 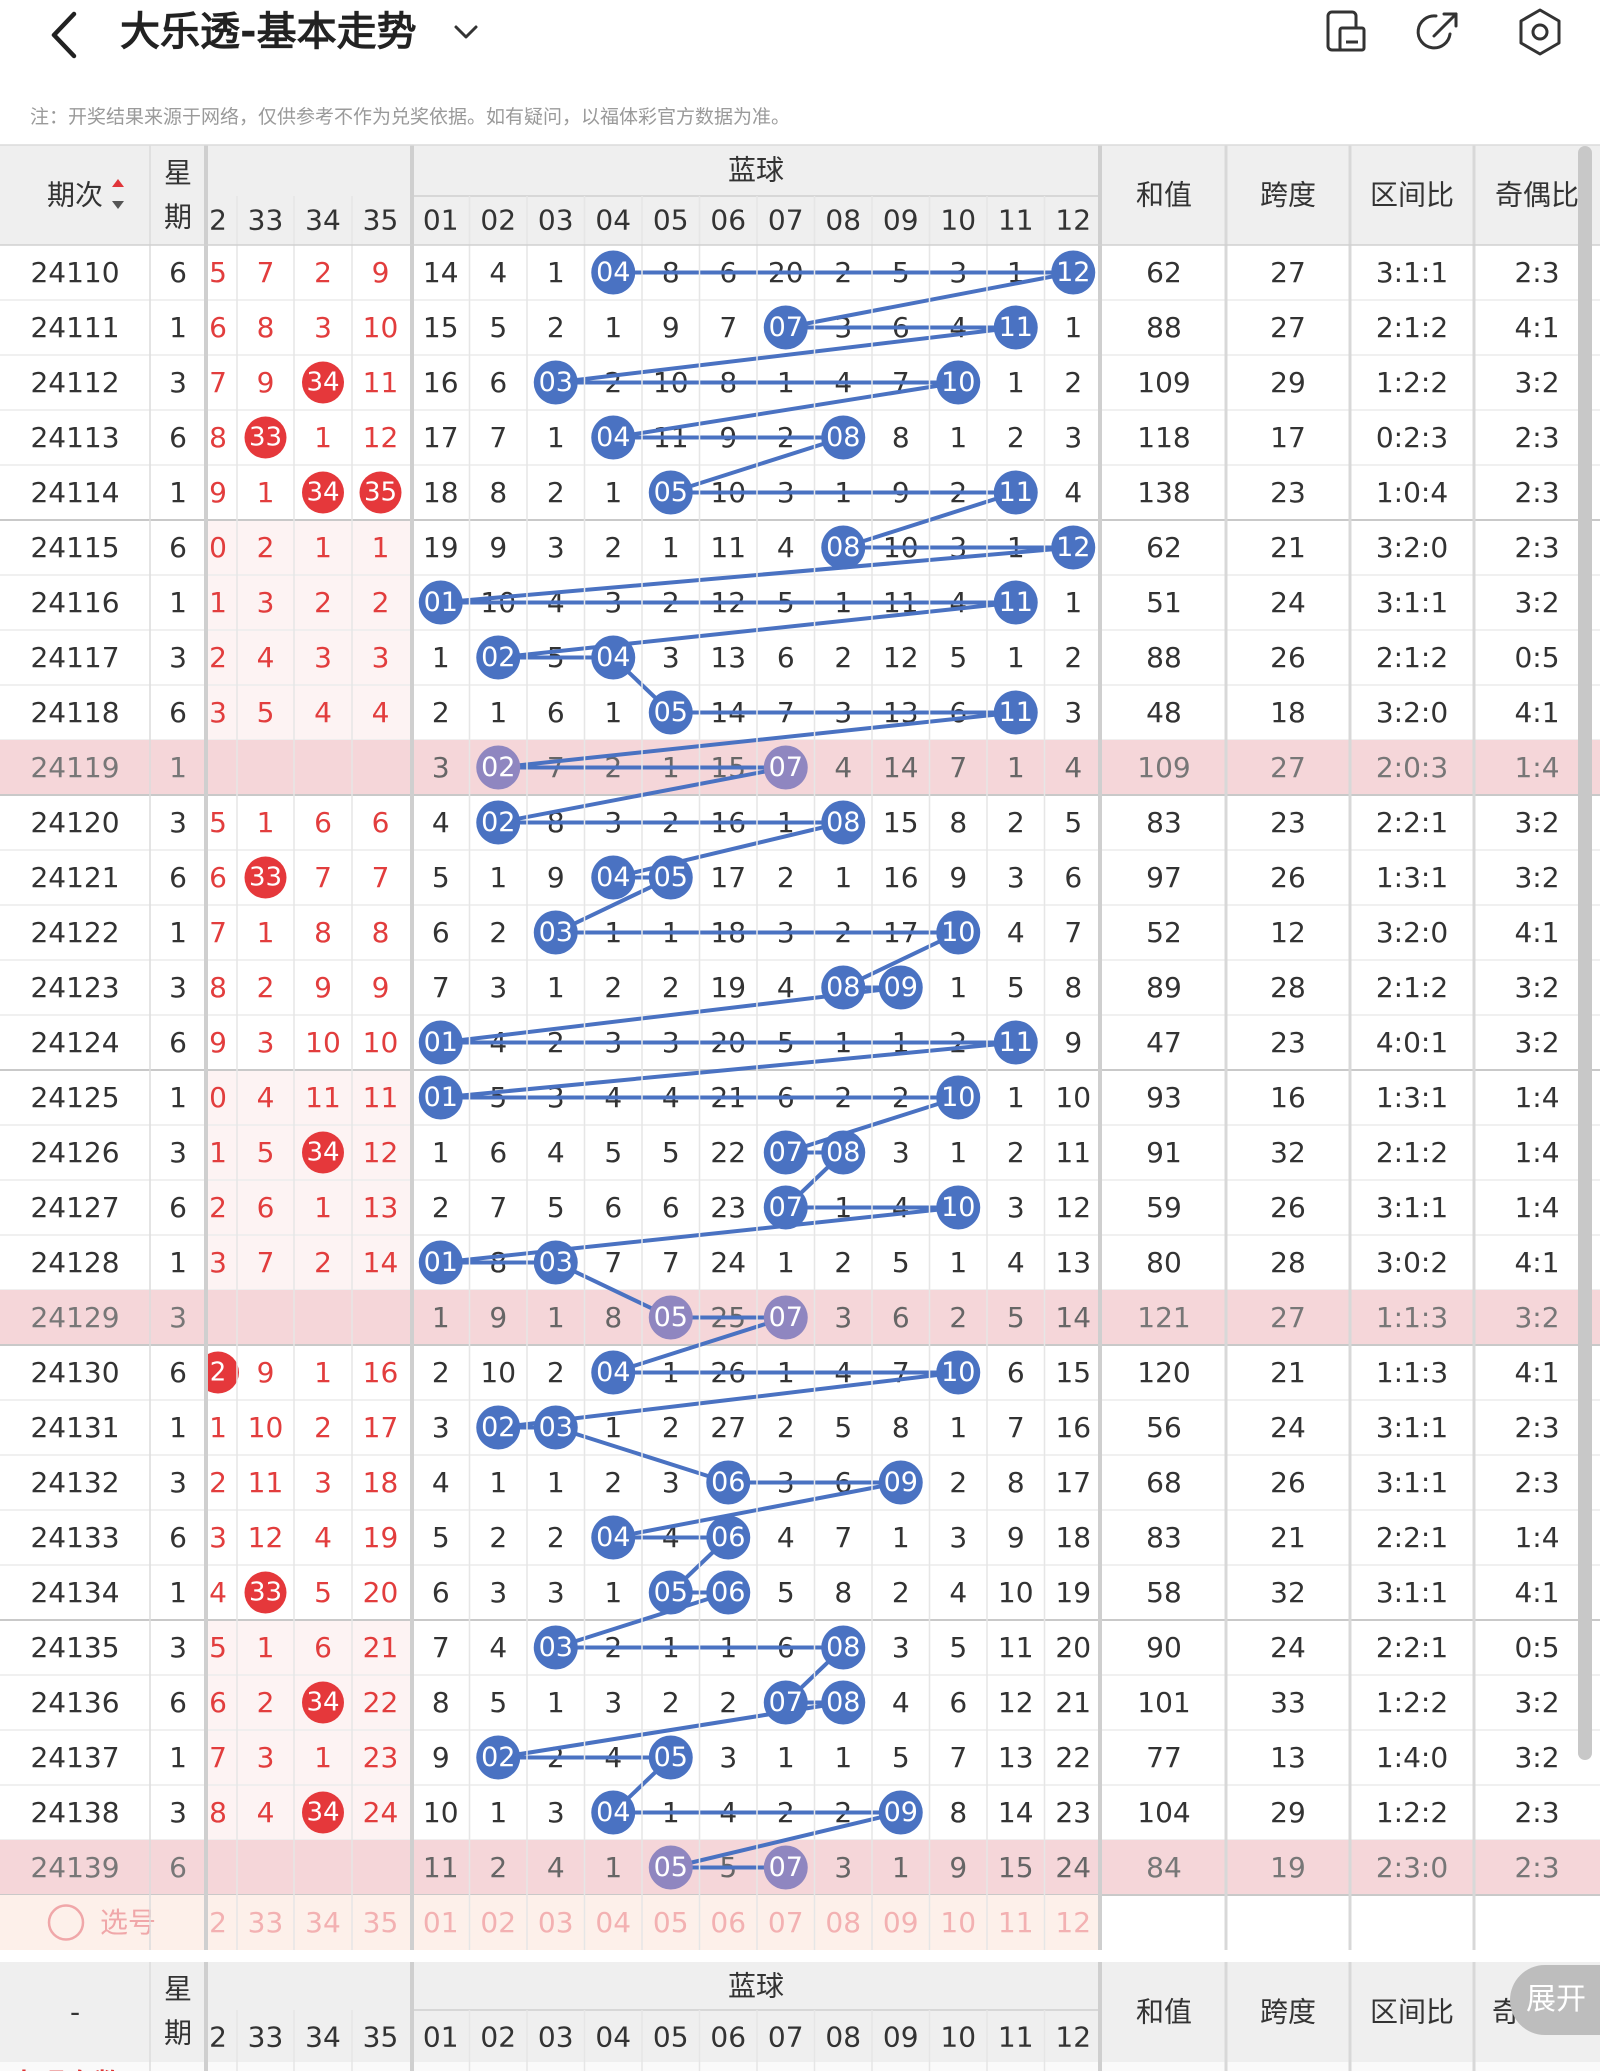 What do you see at coordinates (1555, 2000) in the screenshot?
I see `expand-button: 展开` at bounding box center [1555, 2000].